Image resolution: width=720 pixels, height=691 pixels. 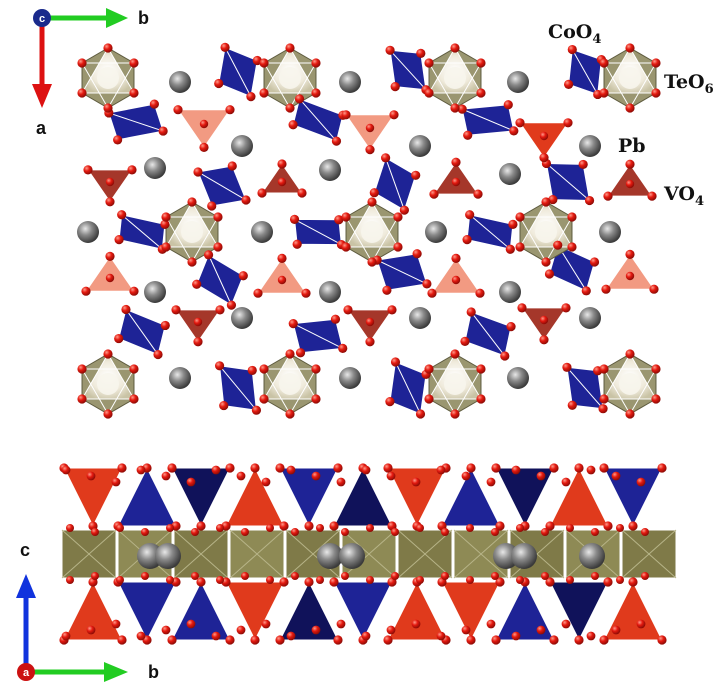 What do you see at coordinates (42, 18) in the screenshot?
I see `c-axis-origin-icon` at bounding box center [42, 18].